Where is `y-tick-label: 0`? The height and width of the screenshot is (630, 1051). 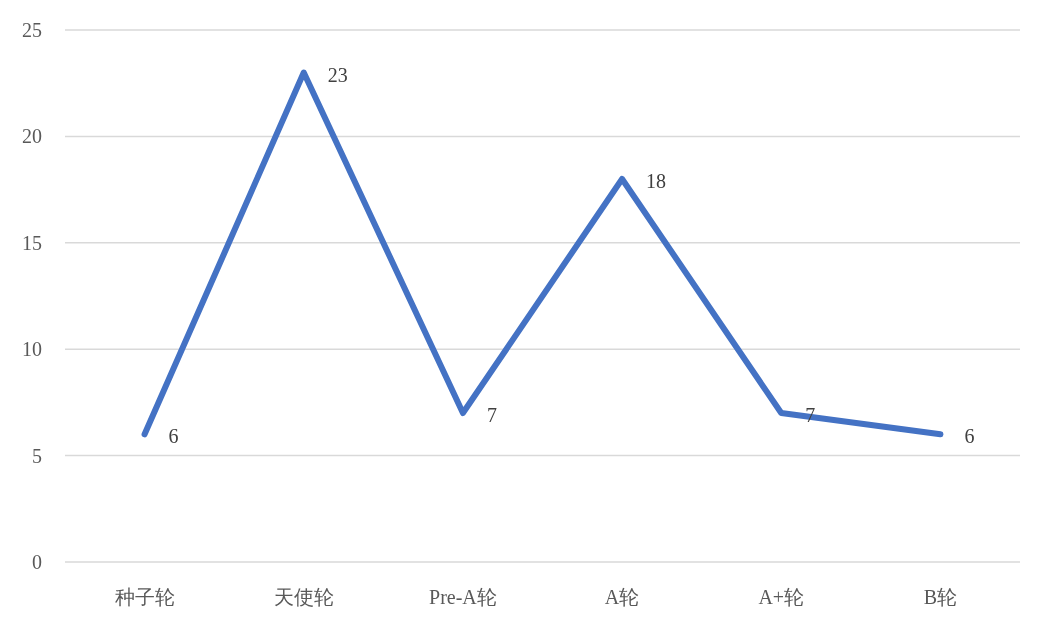 y-tick-label: 0 is located at coordinates (37, 562).